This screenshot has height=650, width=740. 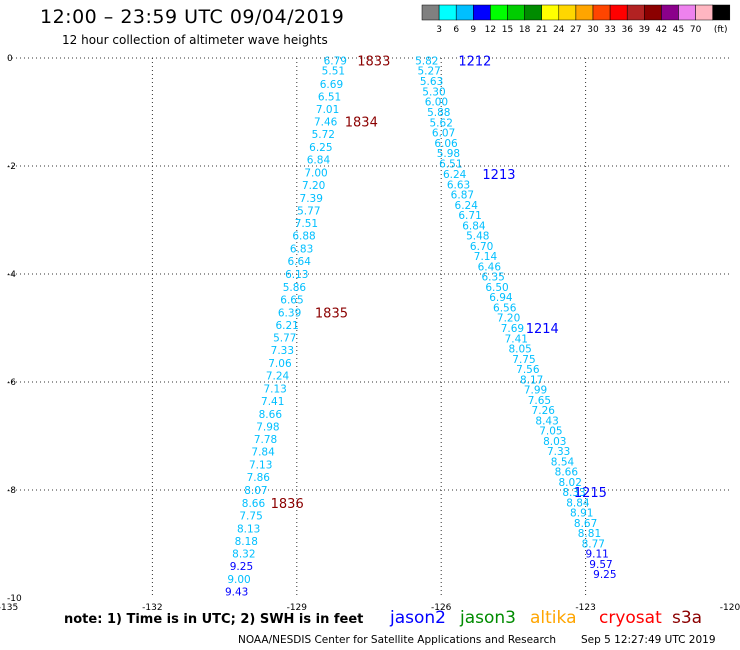 I want to click on color-scale-label: 42, so click(x=661, y=30).